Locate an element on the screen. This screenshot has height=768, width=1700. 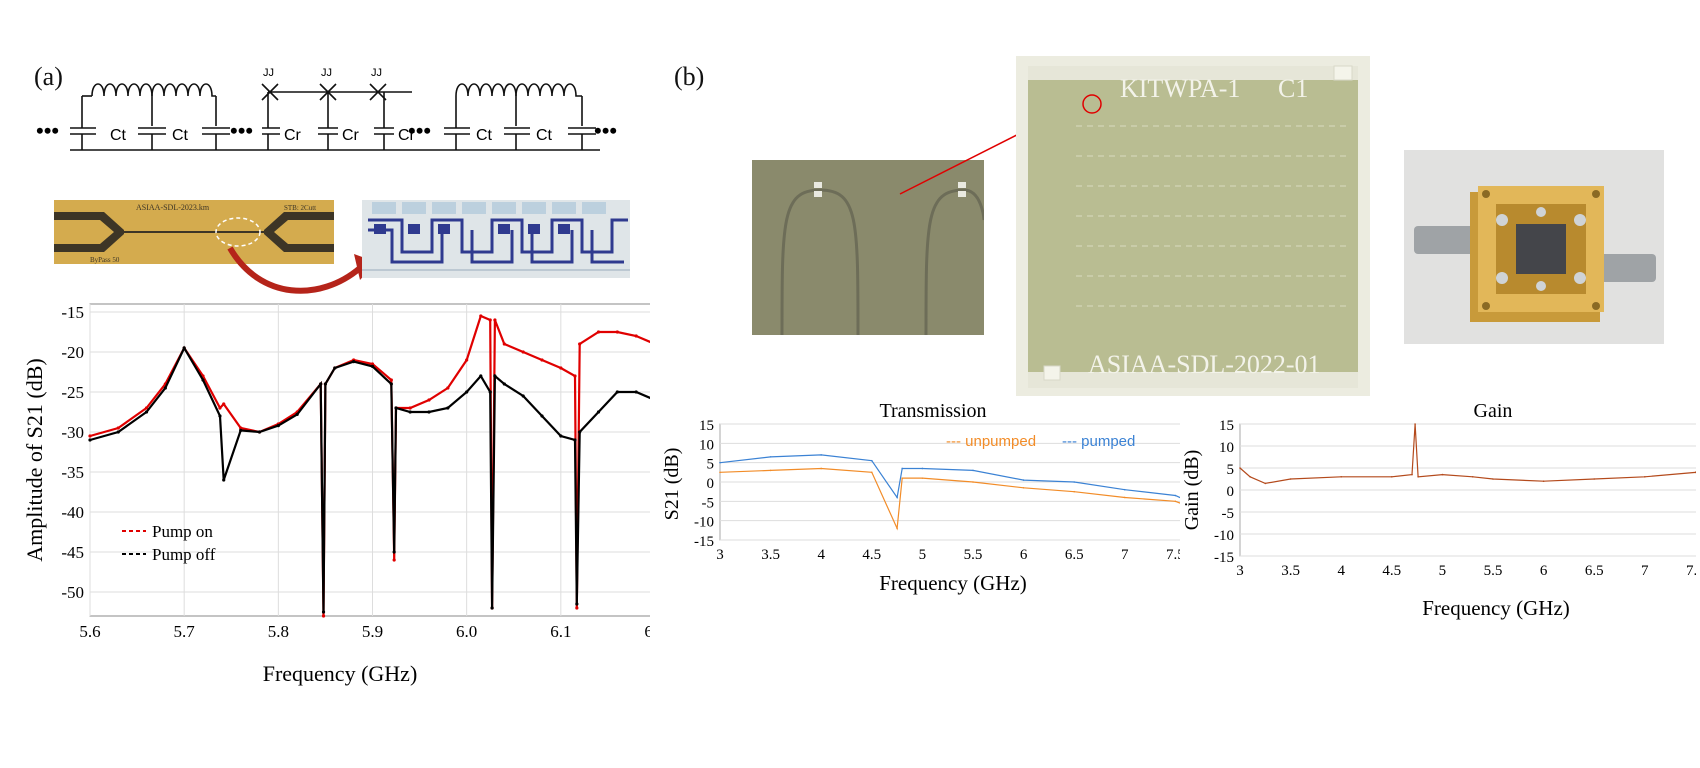
x-tick-label: 6 is located at coordinates (1024, 555).